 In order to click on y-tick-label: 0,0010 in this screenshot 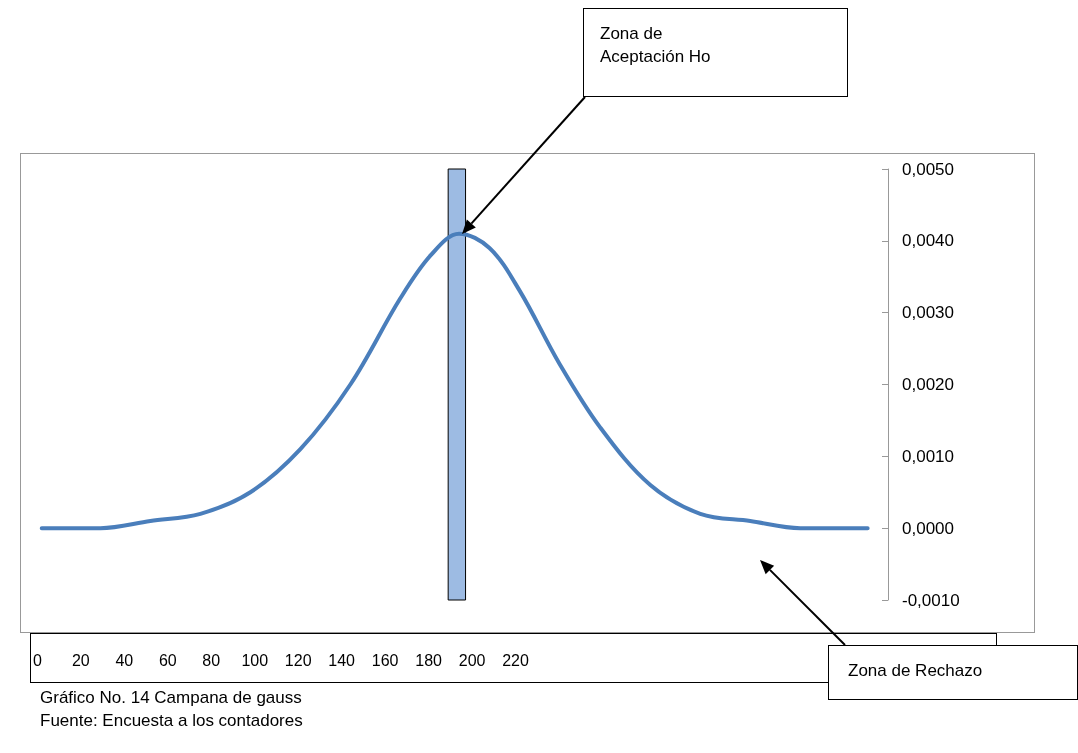, I will do `click(928, 456)`.